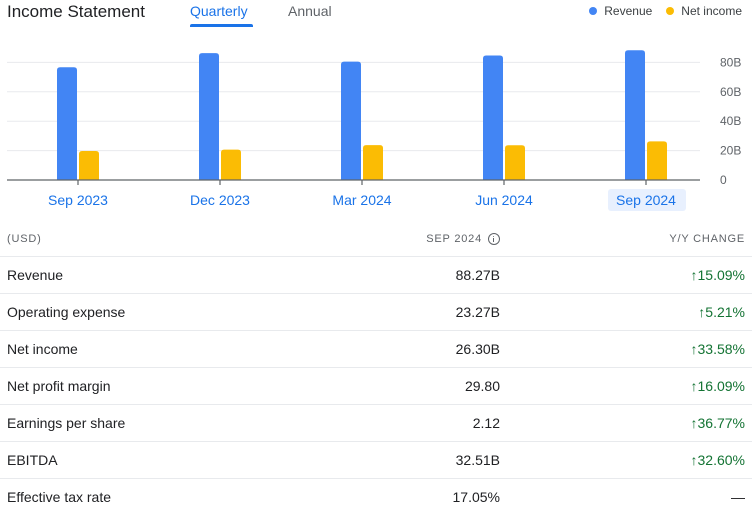 This screenshot has width=752, height=509. What do you see at coordinates (32, 460) in the screenshot?
I see `row-label: EBITDA` at bounding box center [32, 460].